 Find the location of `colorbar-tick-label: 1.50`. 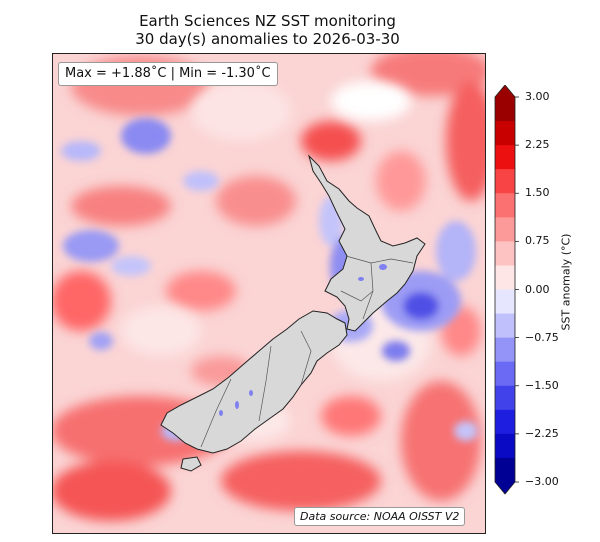

colorbar-tick-label: 1.50 is located at coordinates (537, 193).